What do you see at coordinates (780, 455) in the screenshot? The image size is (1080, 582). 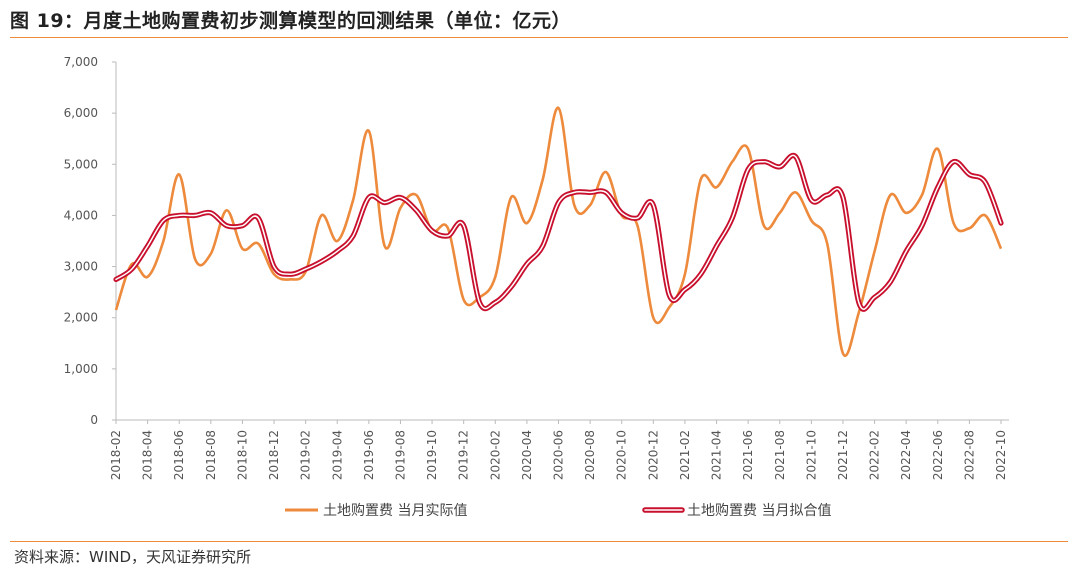 I see `x-tick-label: 2021-08` at bounding box center [780, 455].